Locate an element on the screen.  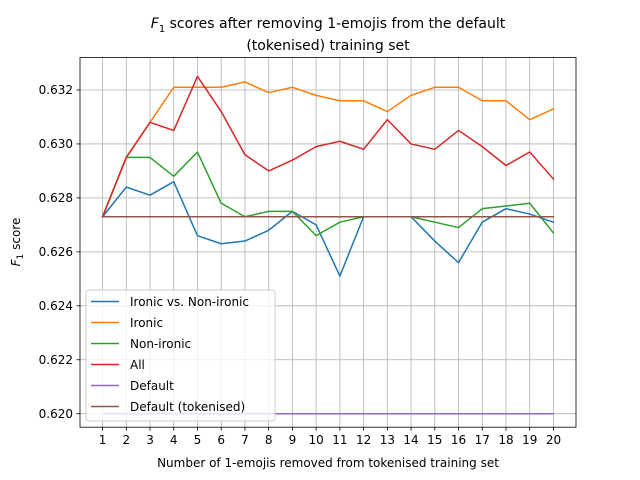
x-tick-label: 13 is located at coordinates (387, 440).